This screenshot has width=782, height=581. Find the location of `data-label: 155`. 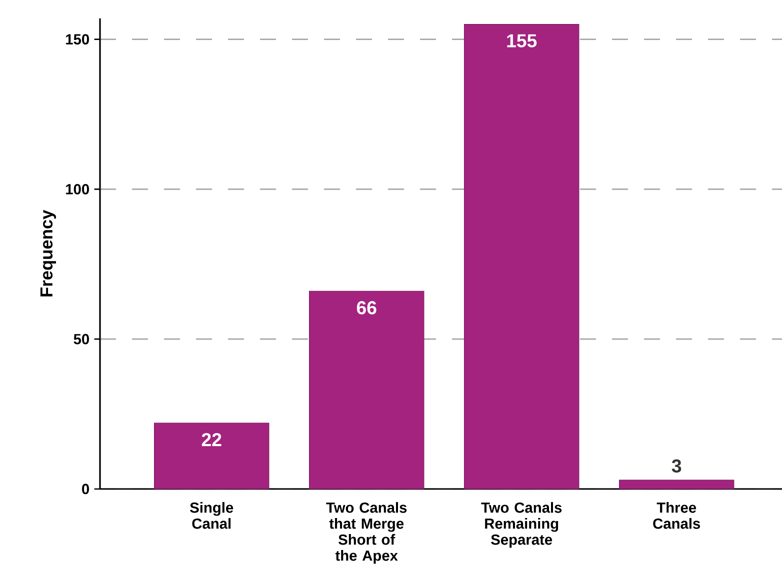

data-label: 155 is located at coordinates (522, 41).